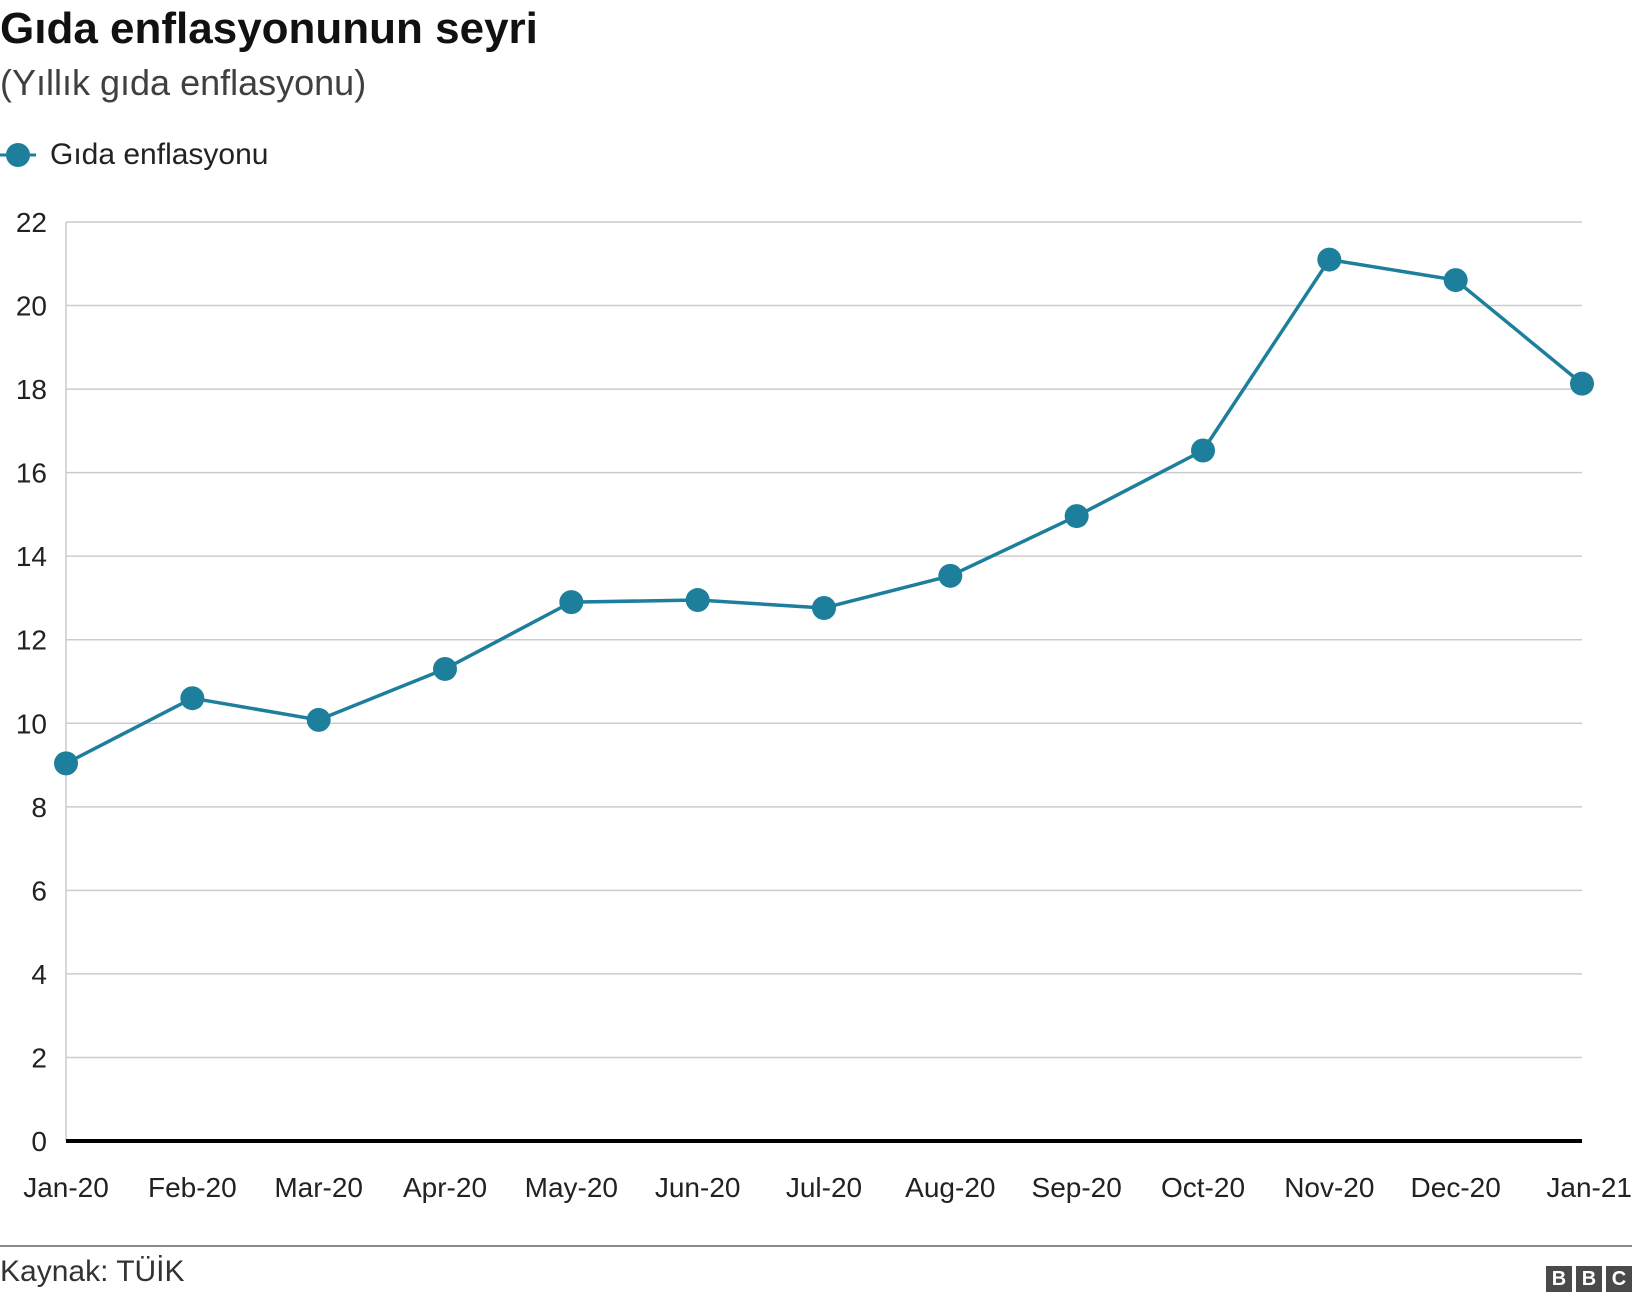 The height and width of the screenshot is (1302, 1632). I want to click on x-tick-label: May-20, so click(571, 1187).